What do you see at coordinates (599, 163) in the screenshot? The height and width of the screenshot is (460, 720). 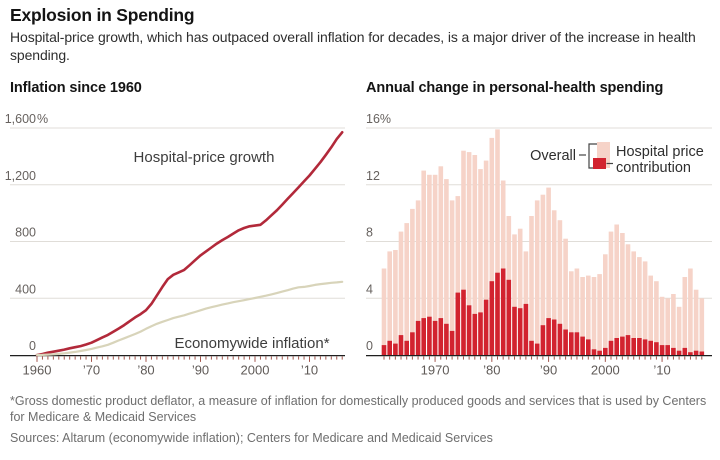 I see `legend-contribution-swatch` at bounding box center [599, 163].